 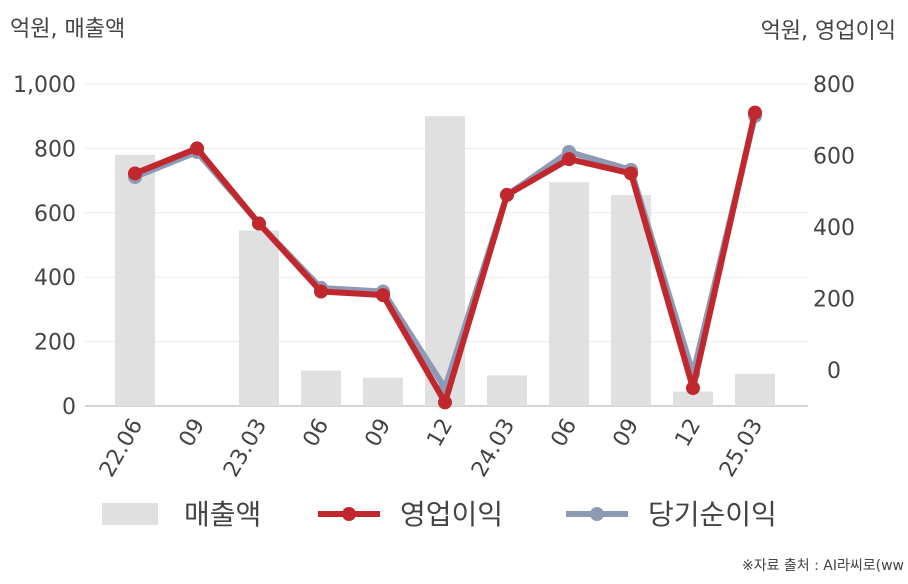 I want to click on legend-label: 당기순이익, so click(x=712, y=514).